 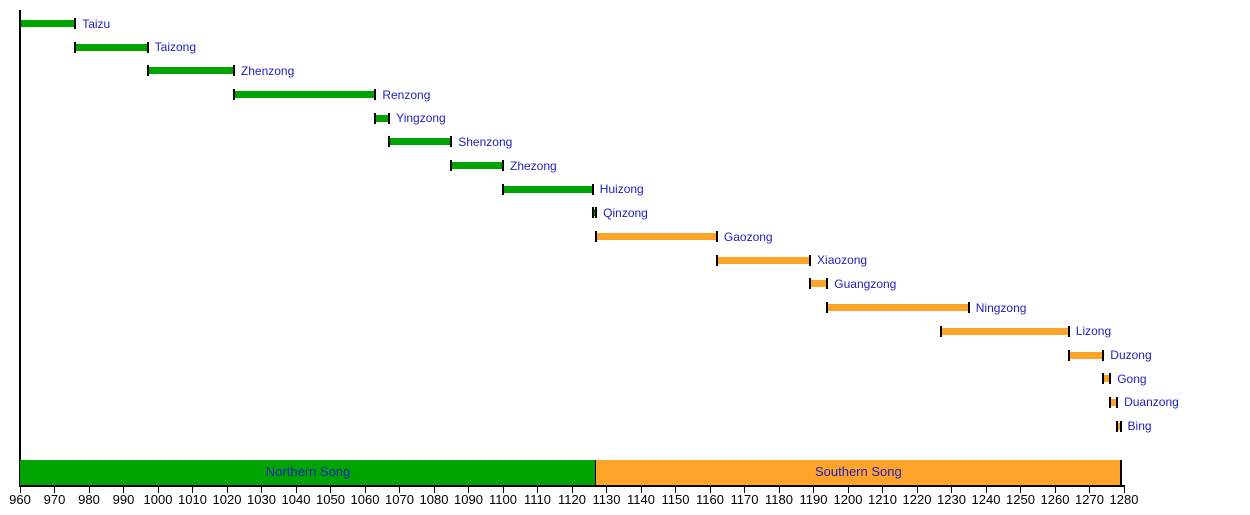 What do you see at coordinates (503, 499) in the screenshot?
I see `axis-tick-label: 1100` at bounding box center [503, 499].